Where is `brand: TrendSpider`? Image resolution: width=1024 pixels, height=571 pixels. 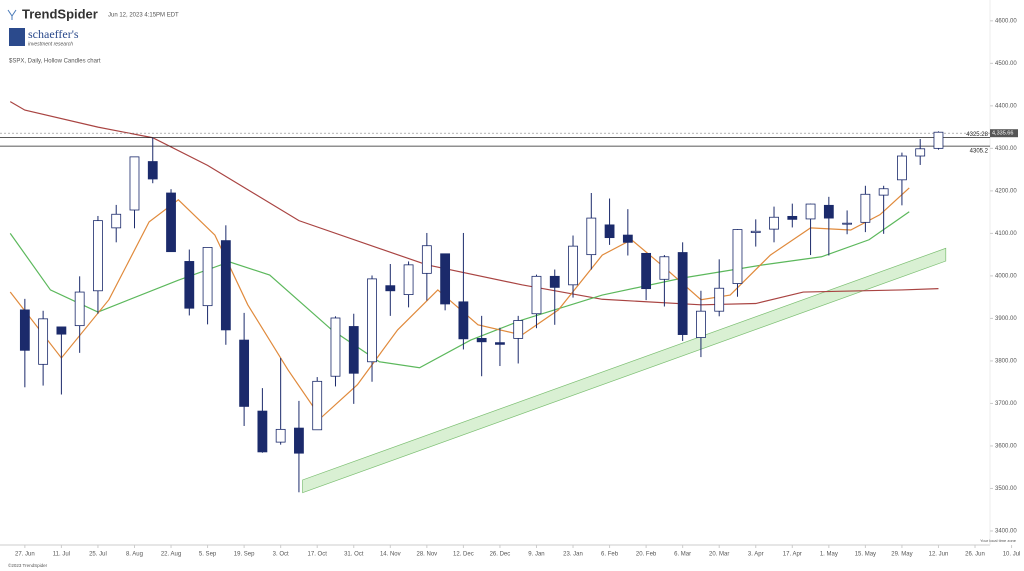
brand: TrendSpider is located at coordinates (60, 13).